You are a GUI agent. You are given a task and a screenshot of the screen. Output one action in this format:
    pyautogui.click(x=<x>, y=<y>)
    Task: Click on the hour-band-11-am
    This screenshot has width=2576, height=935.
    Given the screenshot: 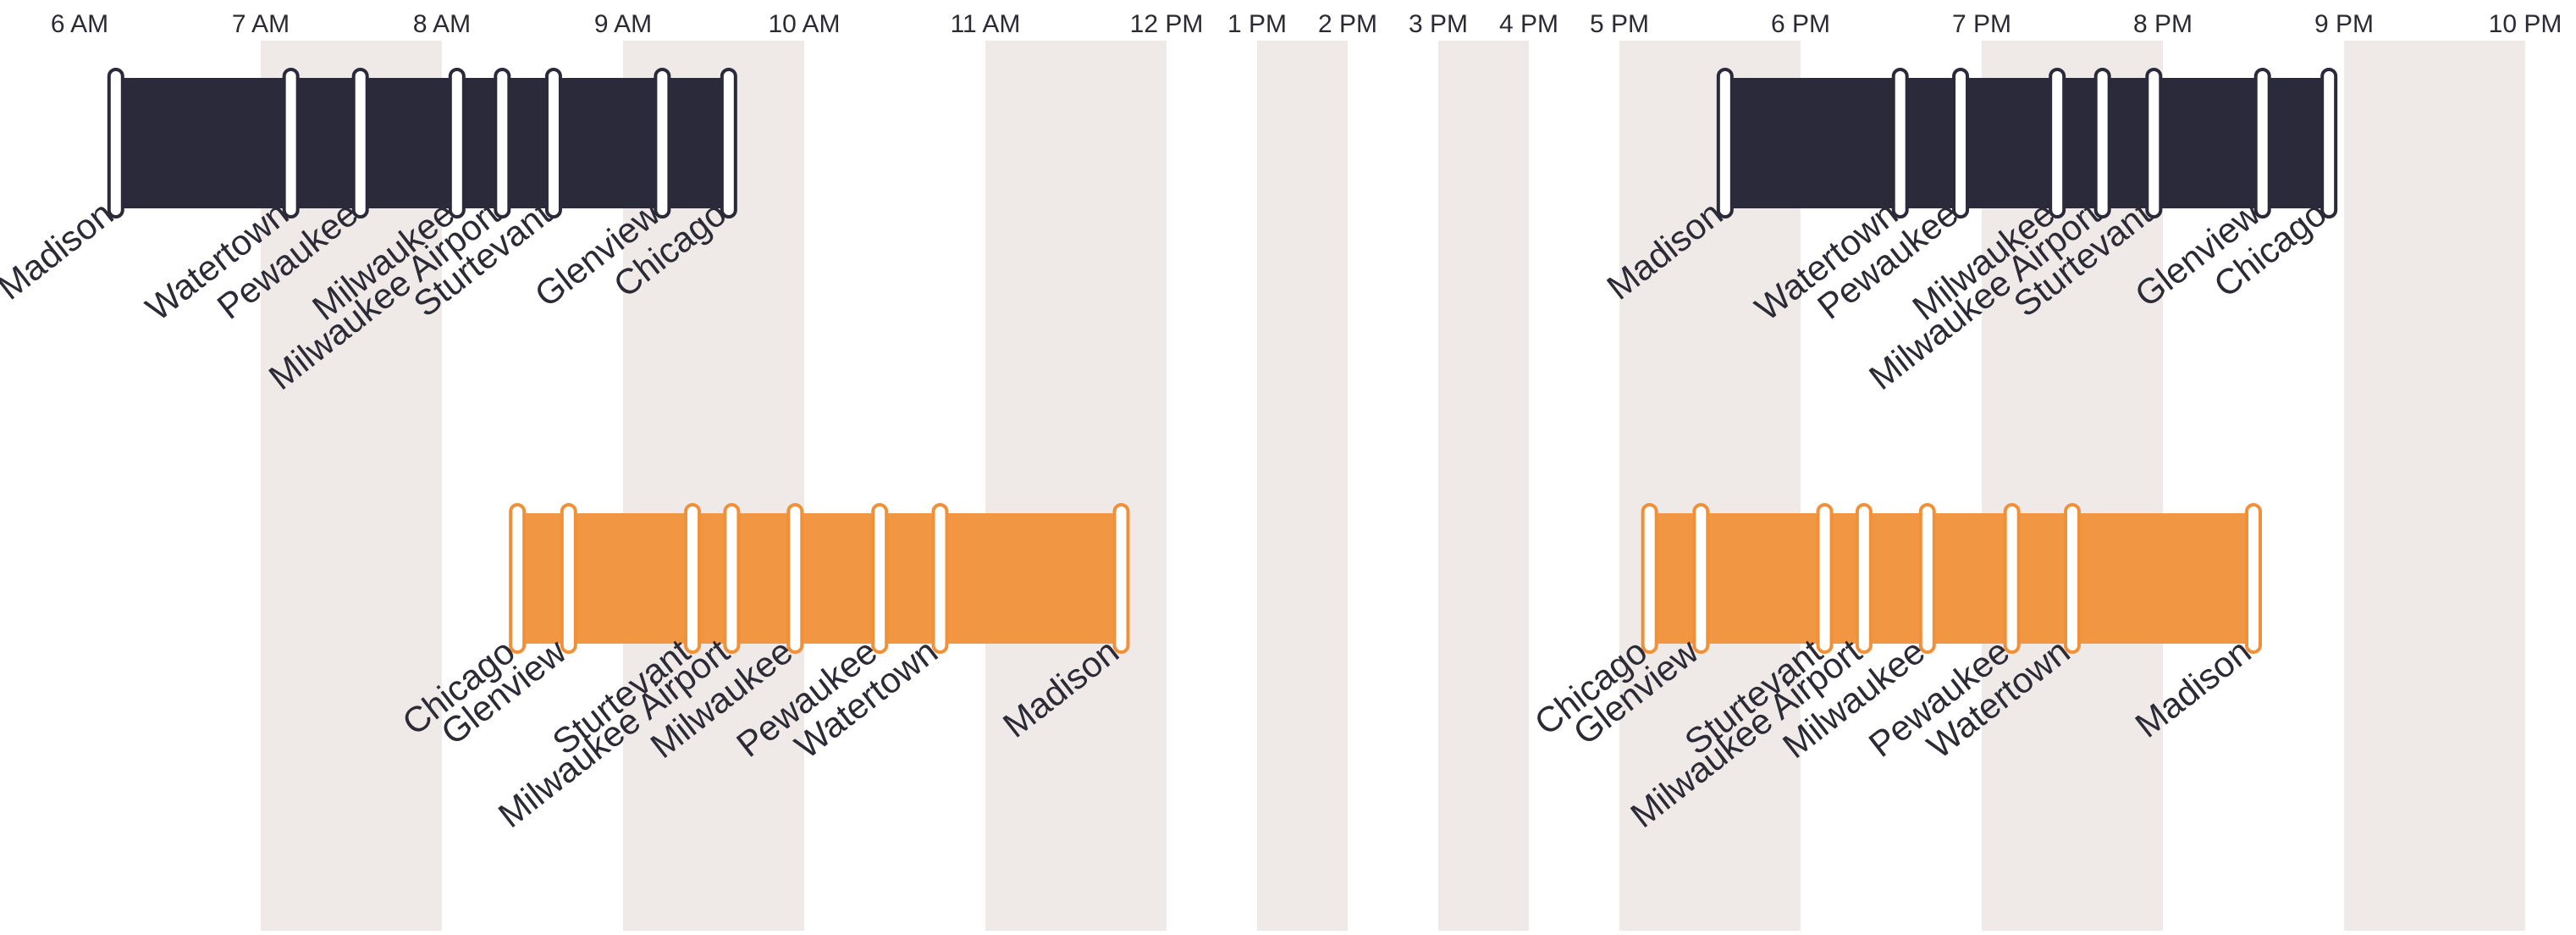 What is the action you would take?
    pyautogui.click(x=1076, y=486)
    